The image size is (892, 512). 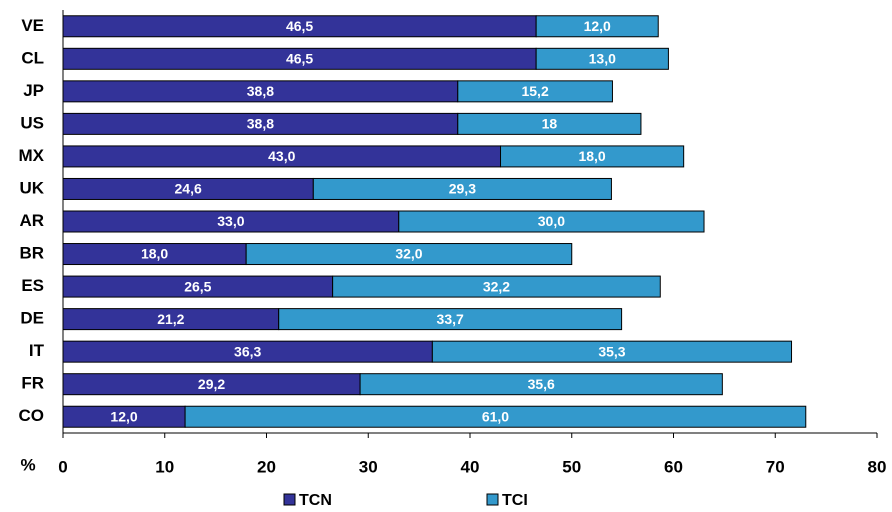 What do you see at coordinates (33, 90) in the screenshot?
I see `y-tick-label: JP` at bounding box center [33, 90].